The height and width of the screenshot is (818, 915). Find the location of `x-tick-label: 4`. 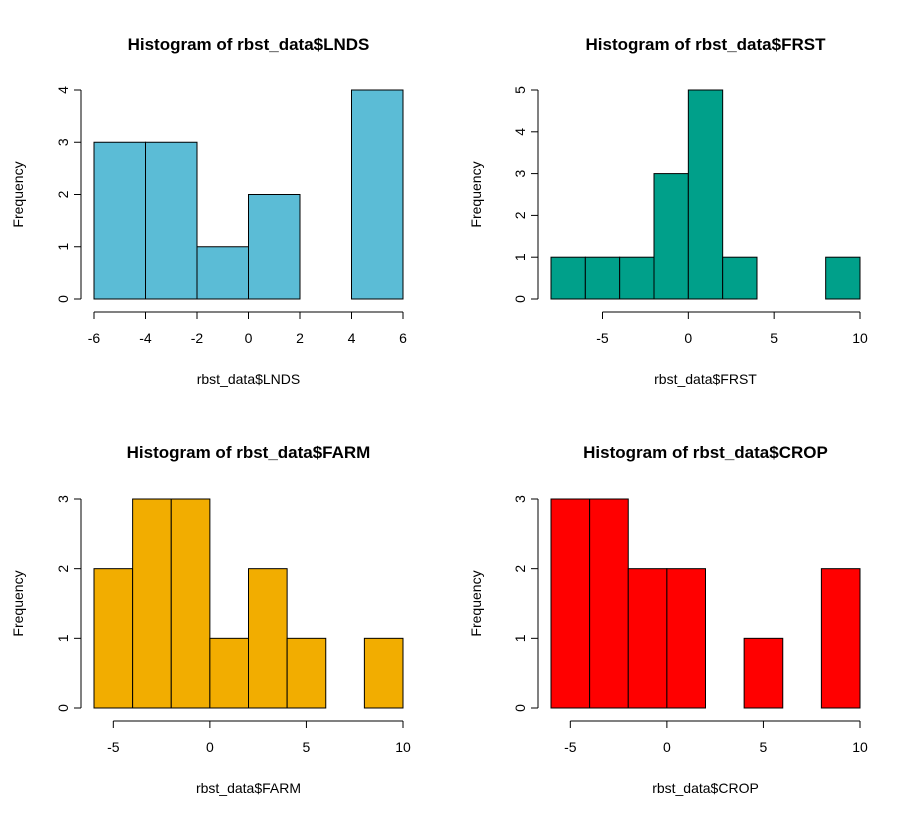

x-tick-label: 4 is located at coordinates (352, 338).